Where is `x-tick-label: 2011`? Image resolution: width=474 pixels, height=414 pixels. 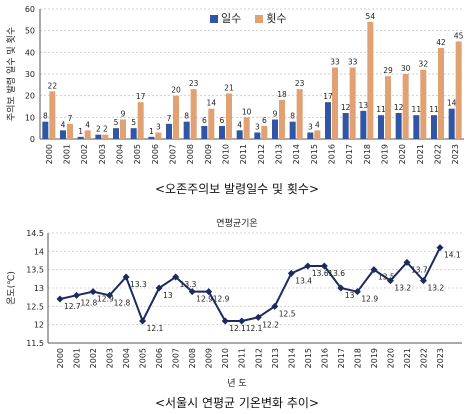
x-tick-label: 2011 is located at coordinates (243, 154).